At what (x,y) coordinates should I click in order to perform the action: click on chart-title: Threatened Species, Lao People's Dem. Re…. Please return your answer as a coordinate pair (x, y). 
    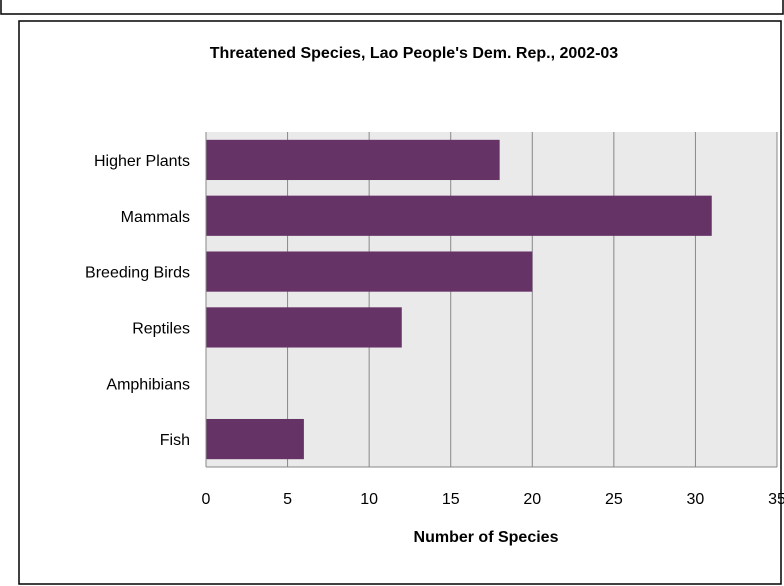
    Looking at the image, I should click on (414, 53).